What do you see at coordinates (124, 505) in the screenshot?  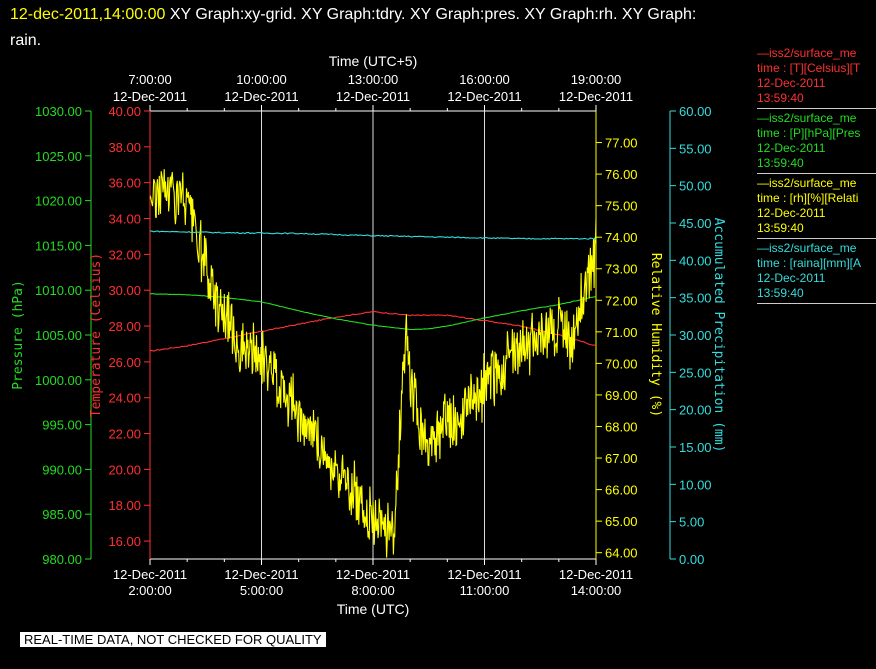 I see `y-tick-label-temperature: 18.00` at bounding box center [124, 505].